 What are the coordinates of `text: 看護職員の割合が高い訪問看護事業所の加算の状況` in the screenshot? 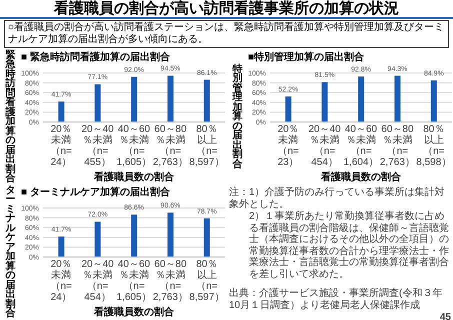 It's located at (226, 9).